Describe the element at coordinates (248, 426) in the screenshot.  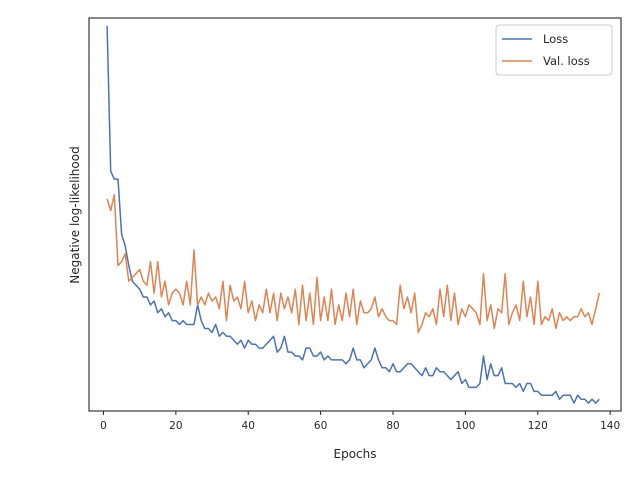
I see `x-tick-label: 40` at that location.